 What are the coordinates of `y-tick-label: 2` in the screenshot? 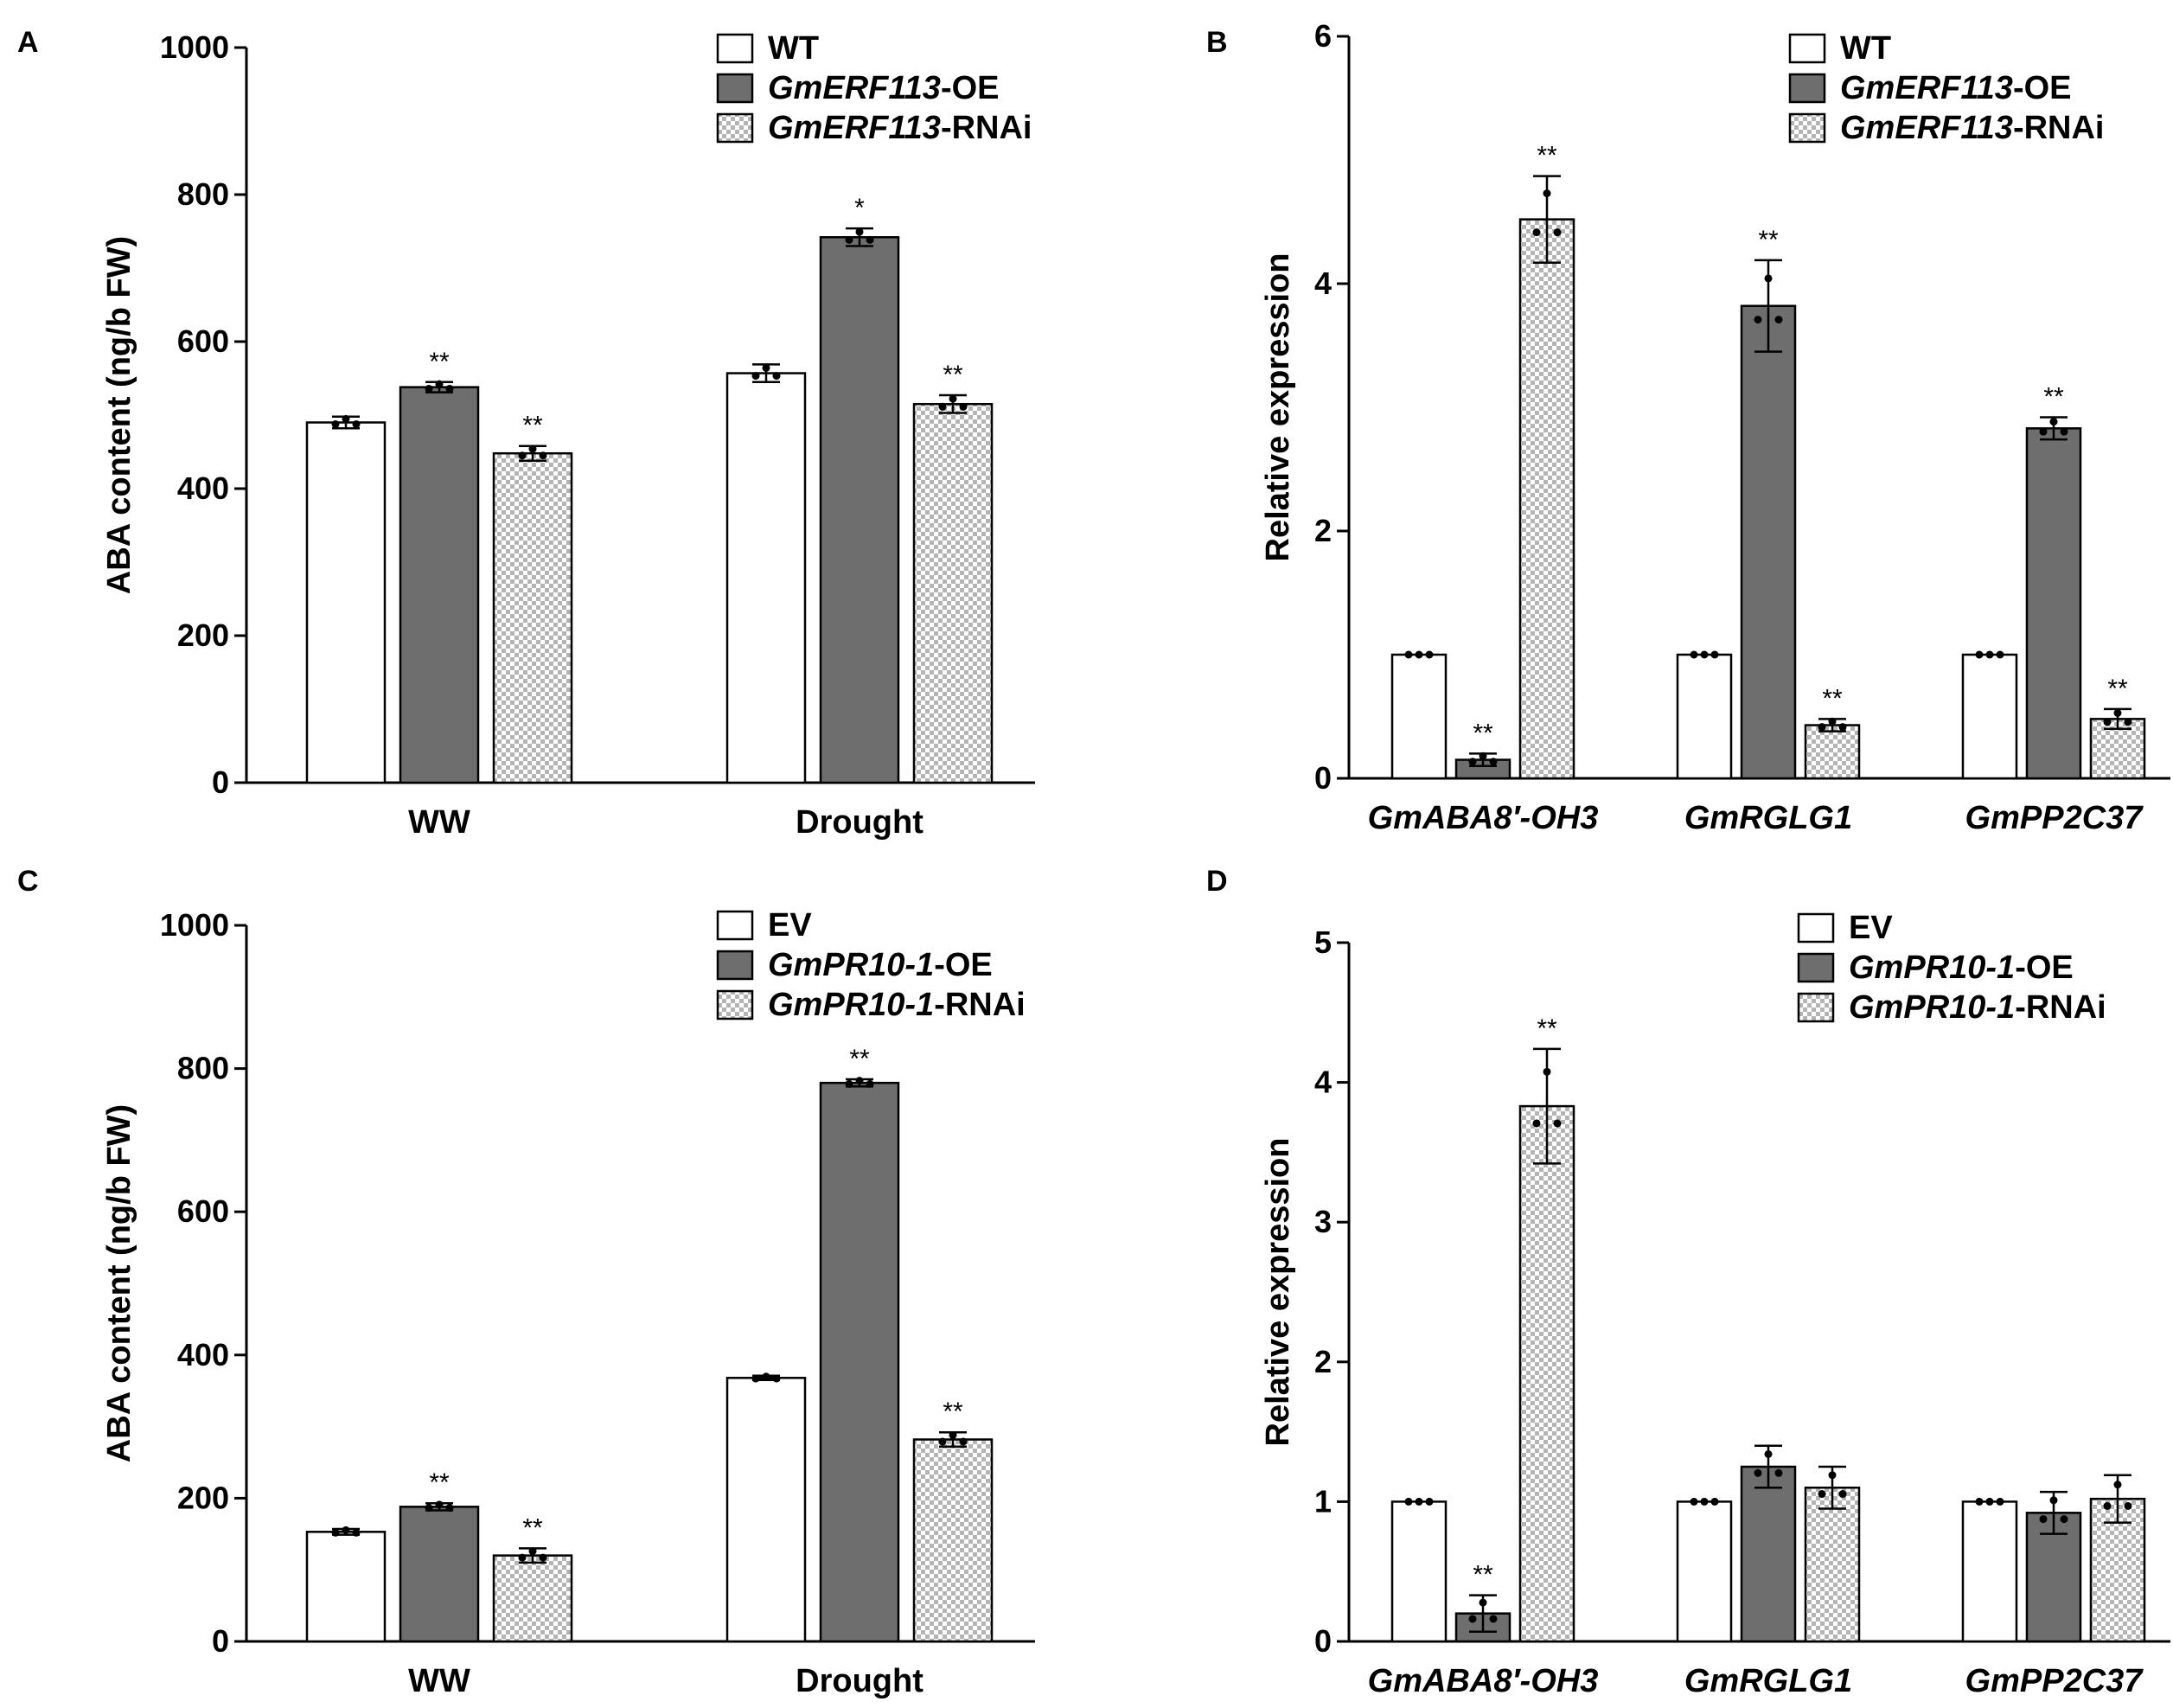 It's located at (1323, 530).